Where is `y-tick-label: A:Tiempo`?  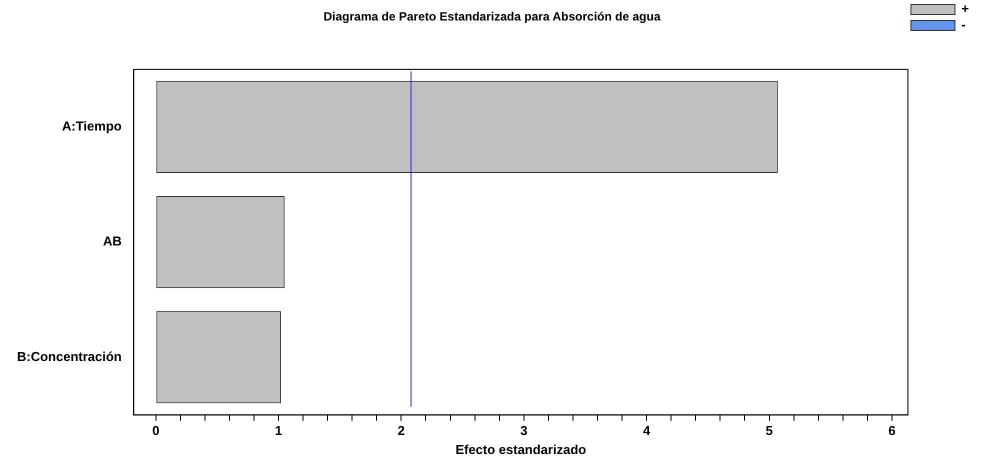
y-tick-label: A:Tiempo is located at coordinates (92, 126).